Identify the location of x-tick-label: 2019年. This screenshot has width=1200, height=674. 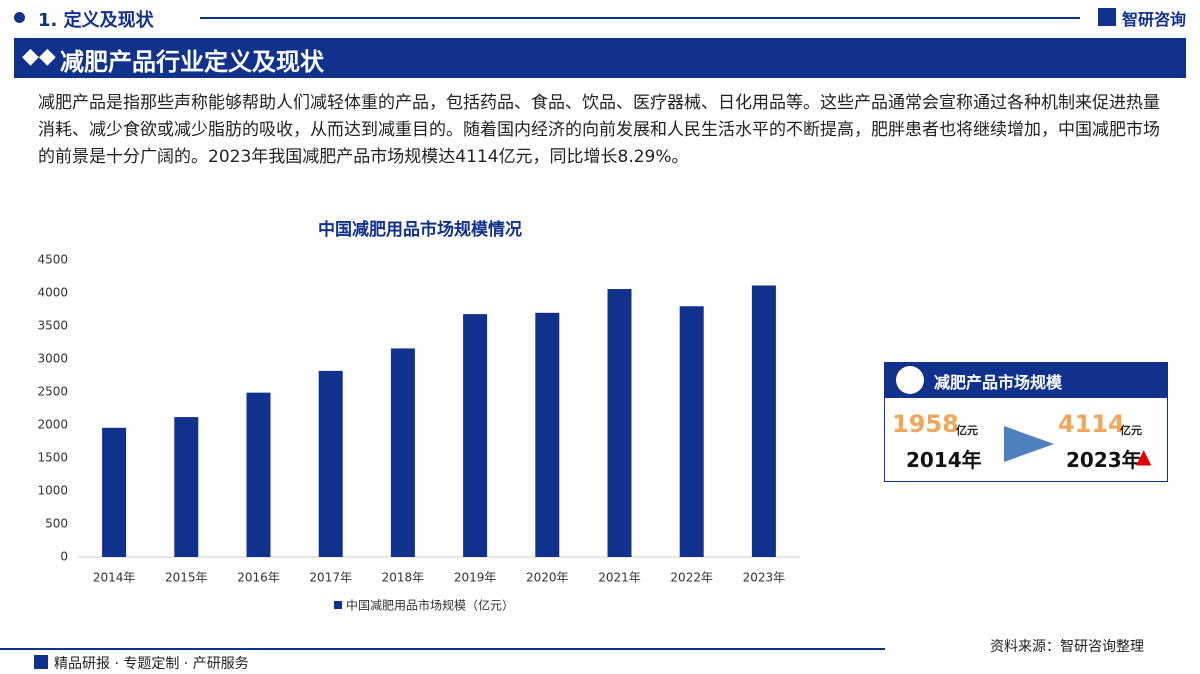
(475, 578).